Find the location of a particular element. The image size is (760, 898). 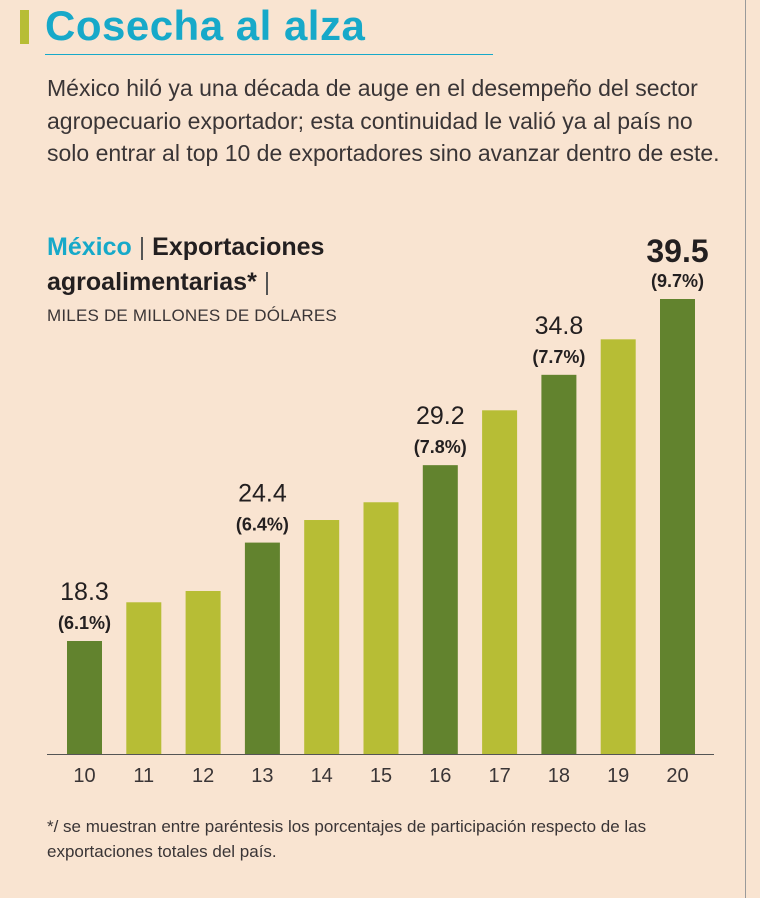

data-label-value: 24.4 is located at coordinates (262, 494).